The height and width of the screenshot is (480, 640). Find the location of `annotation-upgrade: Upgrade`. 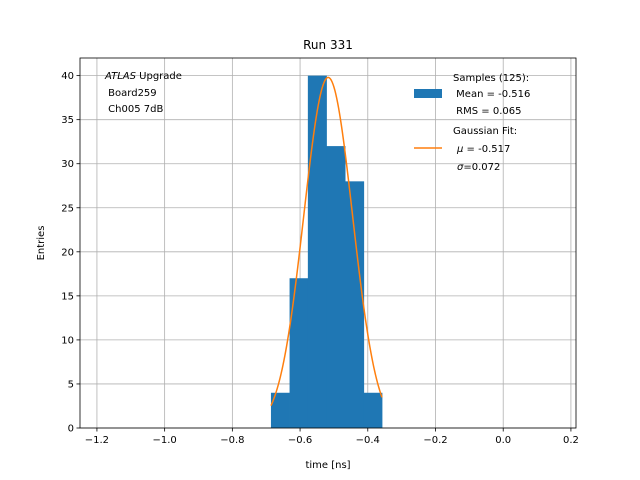

annotation-upgrade: Upgrade is located at coordinates (159, 76).